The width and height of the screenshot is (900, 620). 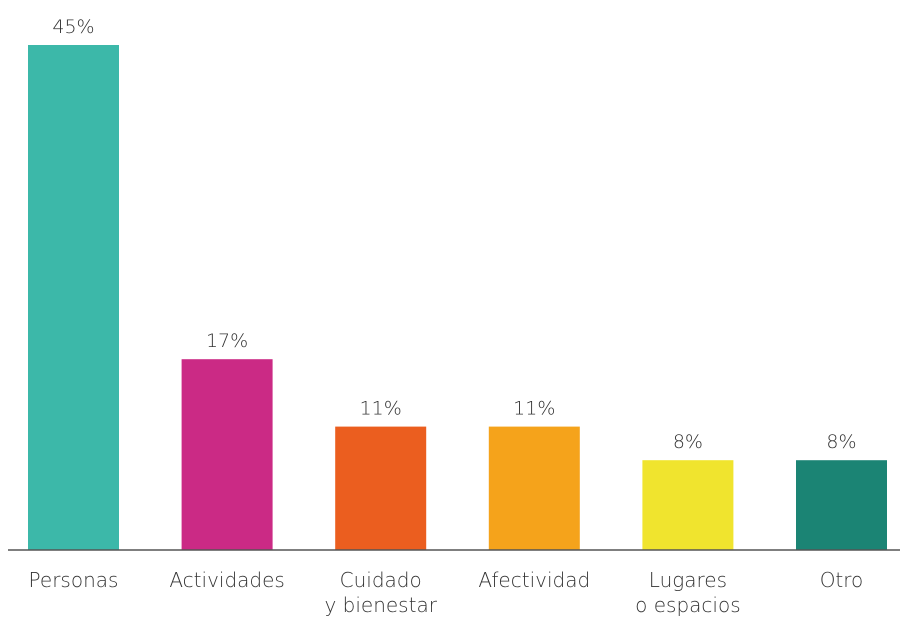 What do you see at coordinates (688, 580) in the screenshot?
I see `category-label-line: Lugares` at bounding box center [688, 580].